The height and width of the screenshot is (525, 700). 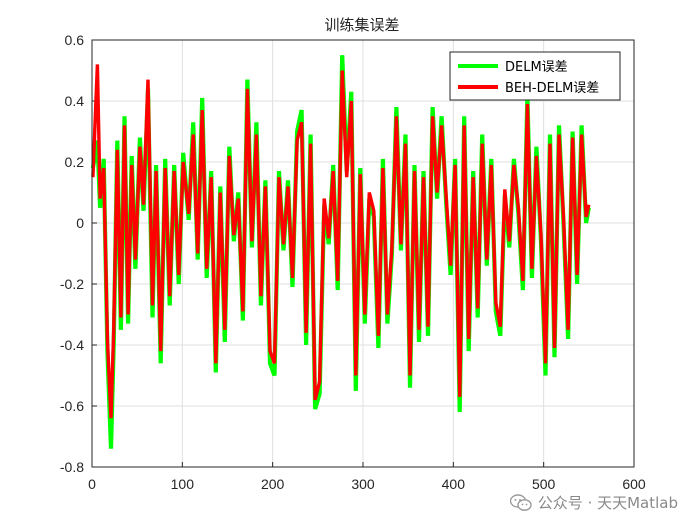 What do you see at coordinates (72, 406) in the screenshot?
I see `y-tick-label: -0.6` at bounding box center [72, 406].